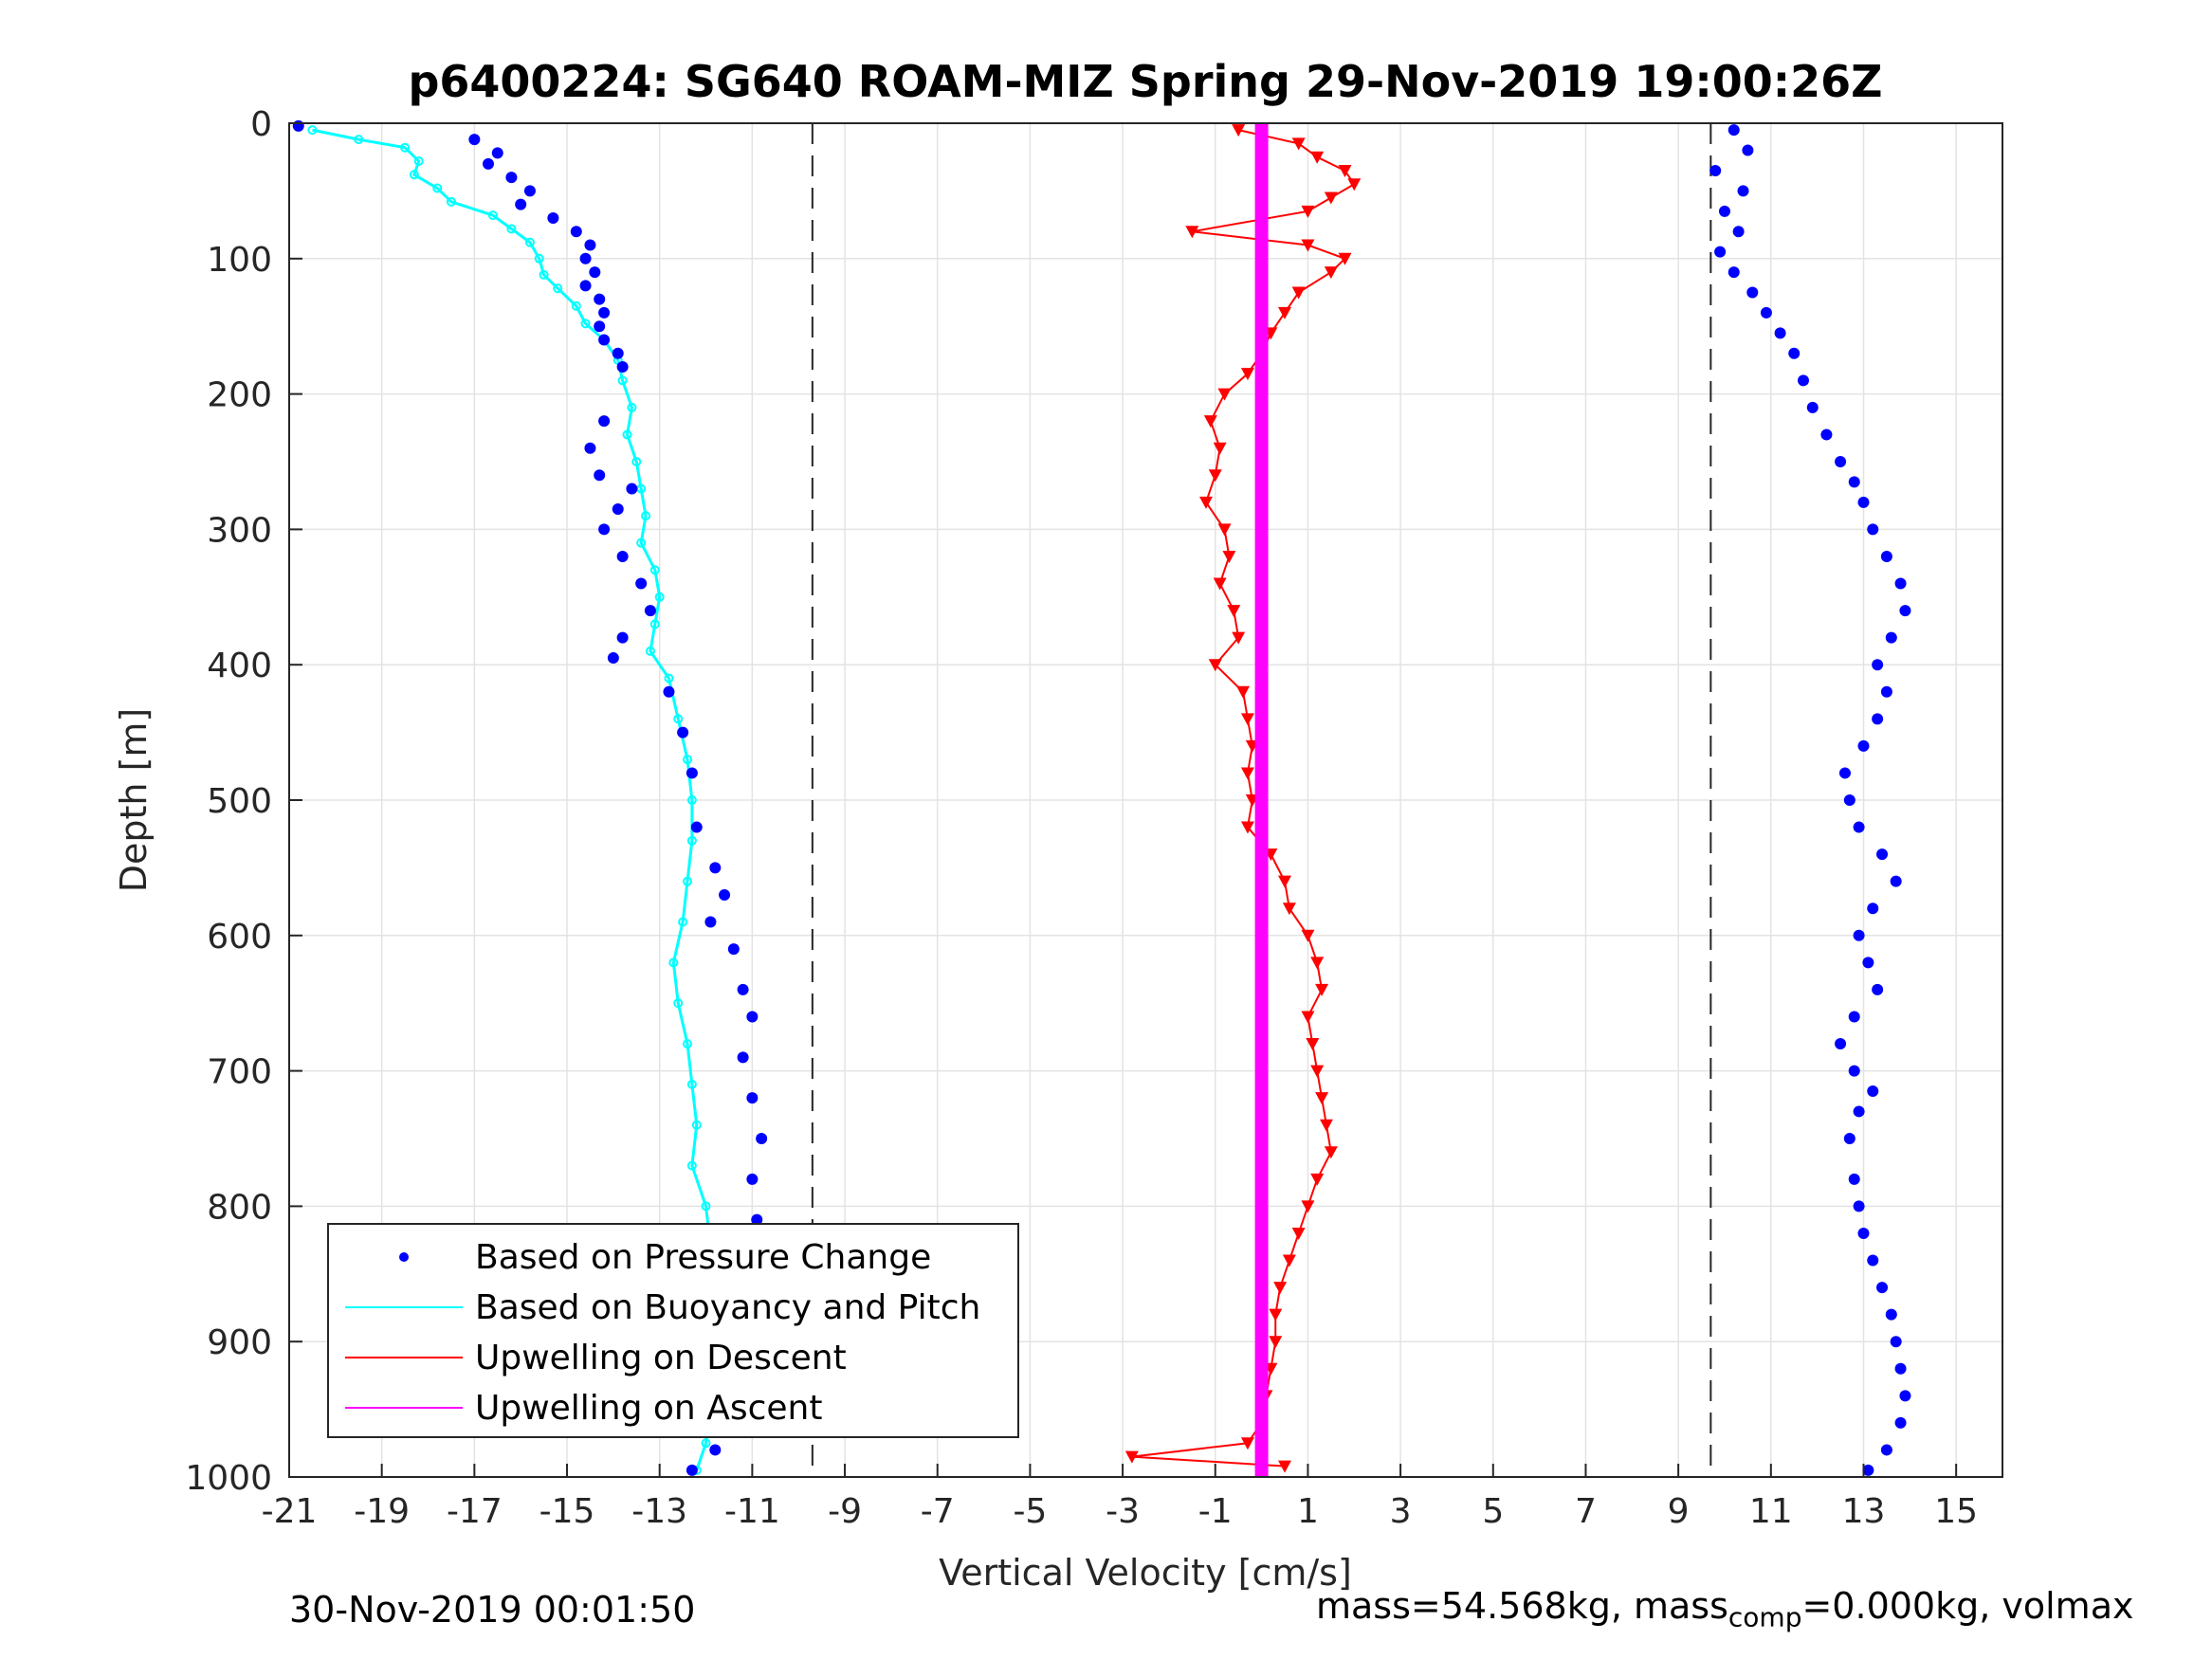  What do you see at coordinates (239, 801) in the screenshot?
I see `y-tick-label: 500` at bounding box center [239, 801].